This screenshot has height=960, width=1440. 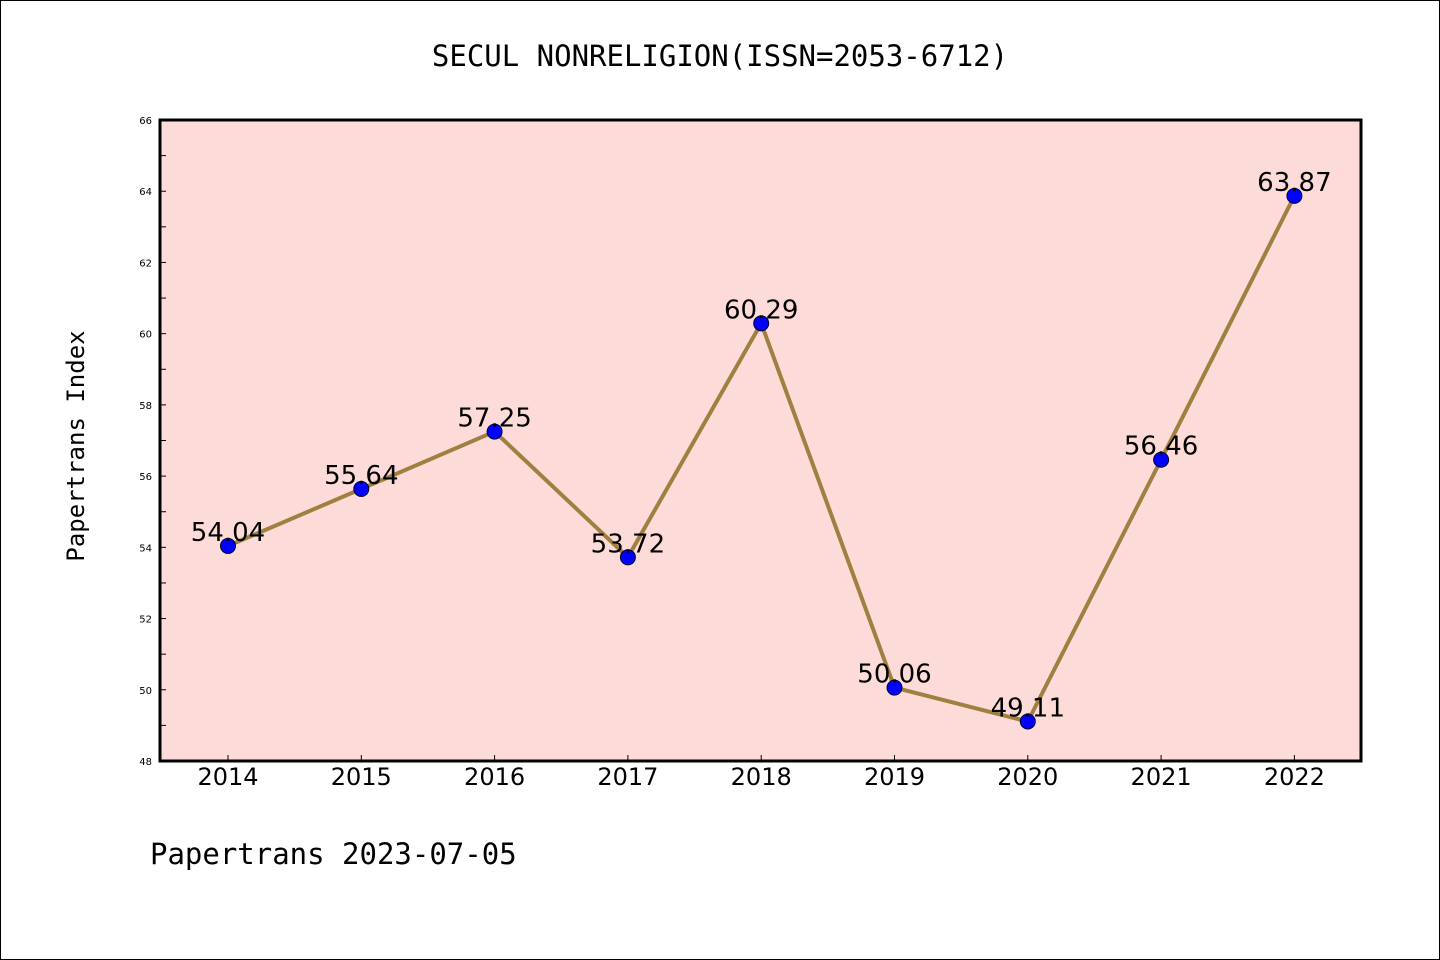 What do you see at coordinates (228, 533) in the screenshot?
I see `data-label: 54.04` at bounding box center [228, 533].